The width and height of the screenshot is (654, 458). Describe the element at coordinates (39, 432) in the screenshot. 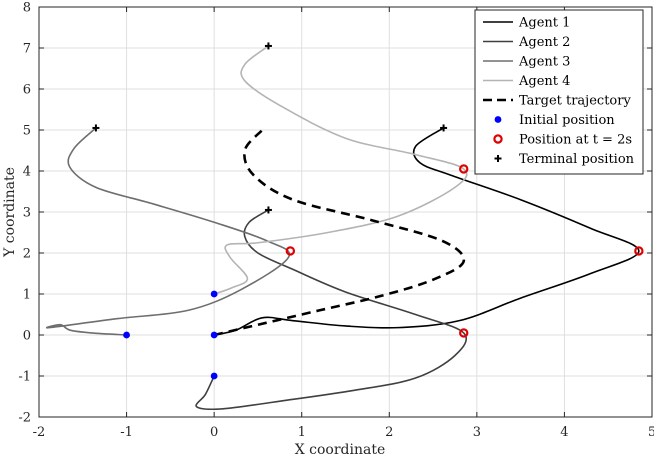

I see `x-tick-label: -2` at that location.